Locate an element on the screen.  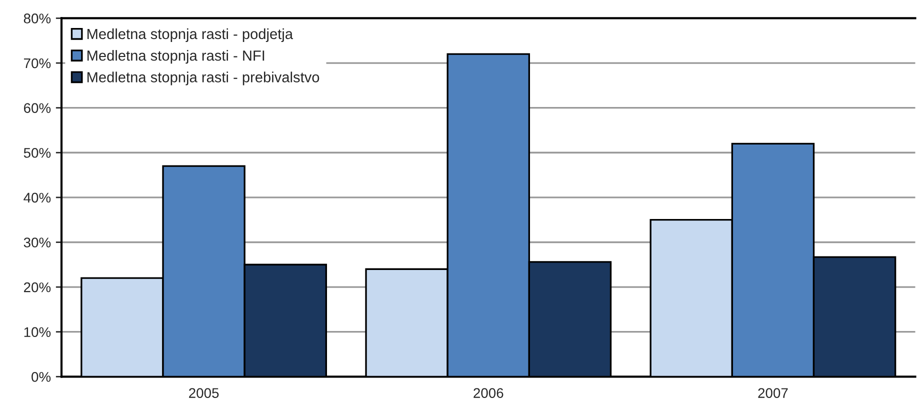
y-tick-label: 0% is located at coordinates (41, 377).